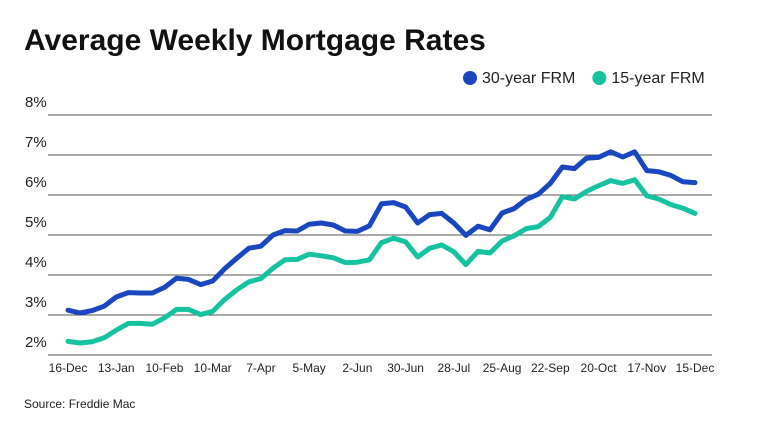  Describe the element at coordinates (405, 368) in the screenshot. I see `x-tick-label: 30-Jun` at that location.